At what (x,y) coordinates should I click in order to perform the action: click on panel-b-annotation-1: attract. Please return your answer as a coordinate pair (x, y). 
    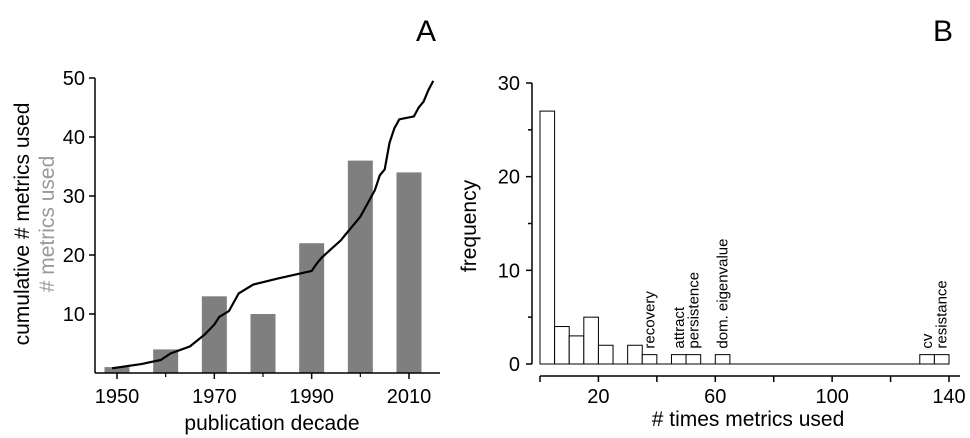
    Looking at the image, I should click on (679, 327).